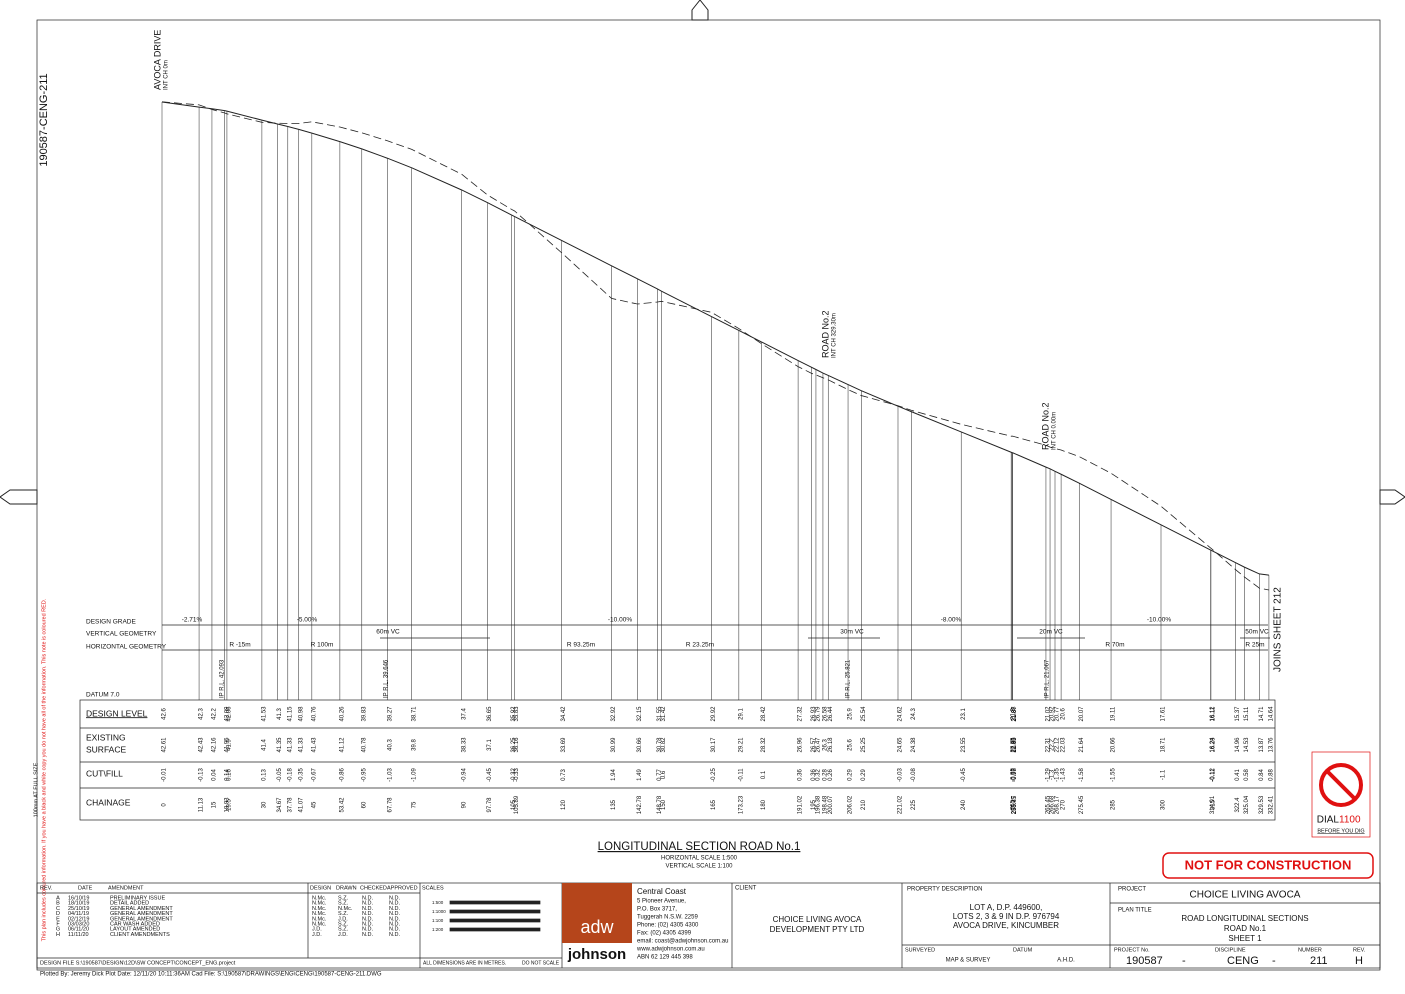  What do you see at coordinates (121, 634) in the screenshot?
I see `label: VERTICAL GEOMETRY` at bounding box center [121, 634].